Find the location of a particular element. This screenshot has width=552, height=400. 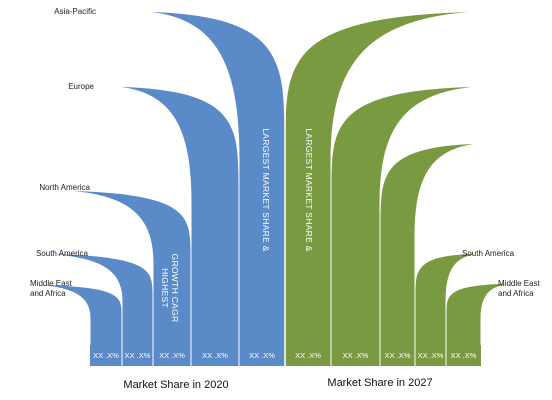

region-label-left-1: Europe is located at coordinates (81, 86).